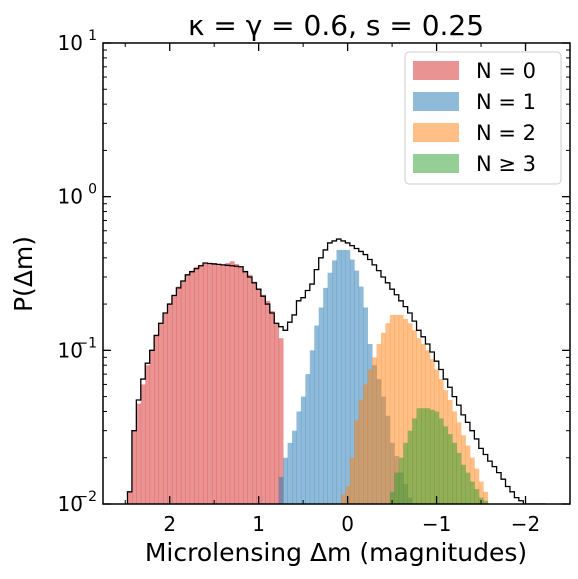 This screenshot has width=578, height=579. What do you see at coordinates (506, 164) in the screenshot?
I see `legend-label: N ≥ 3` at bounding box center [506, 164].